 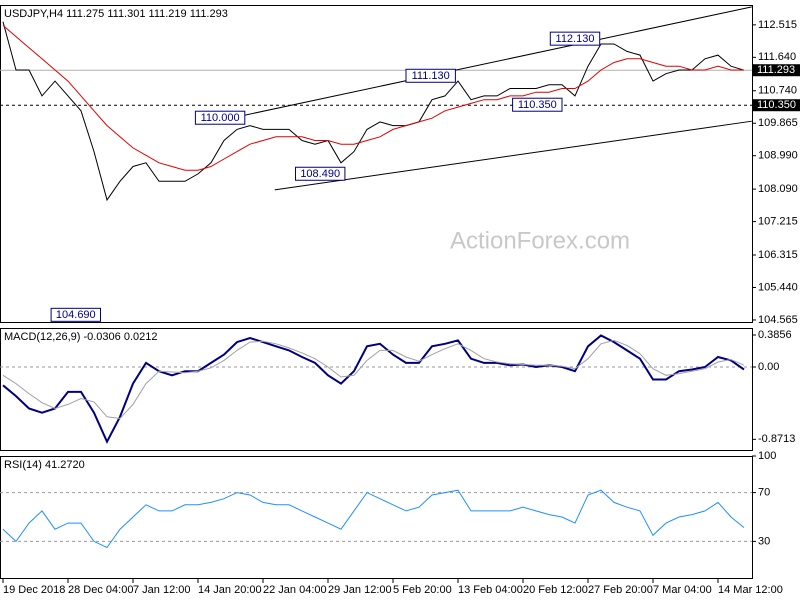 I want to click on y-tick-label: -0.8713, so click(x=776, y=439).